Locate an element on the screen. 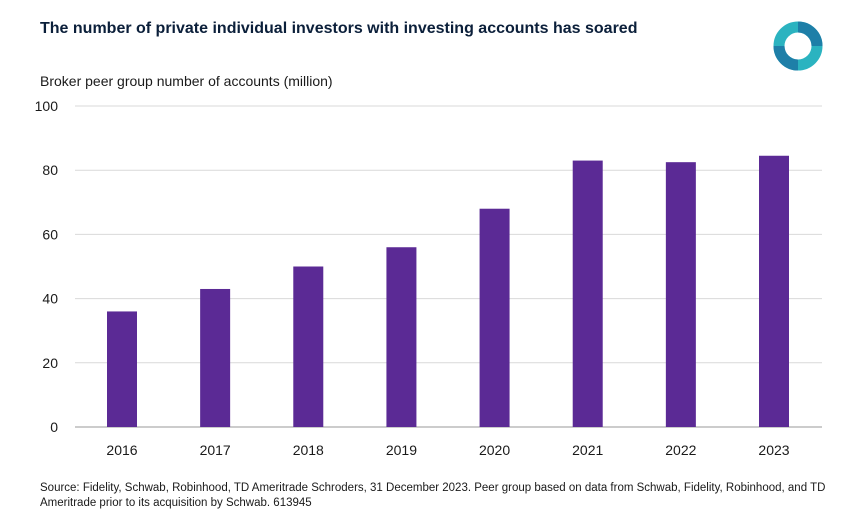 The width and height of the screenshot is (851, 518). y-tick-label: 100 is located at coordinates (47, 106).